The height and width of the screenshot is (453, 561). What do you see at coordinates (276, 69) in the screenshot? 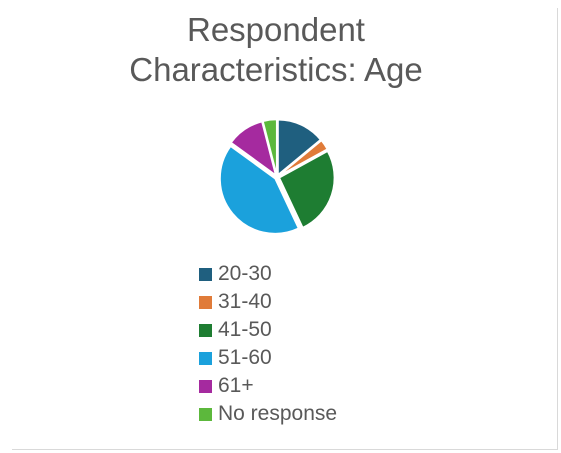
I see `chart-title-line-2: Characteristics: Age` at bounding box center [276, 69].